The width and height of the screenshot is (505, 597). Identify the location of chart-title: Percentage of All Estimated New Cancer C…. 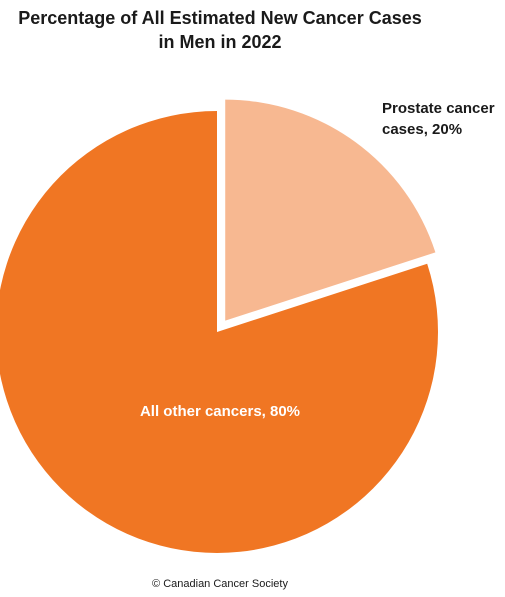
(220, 30).